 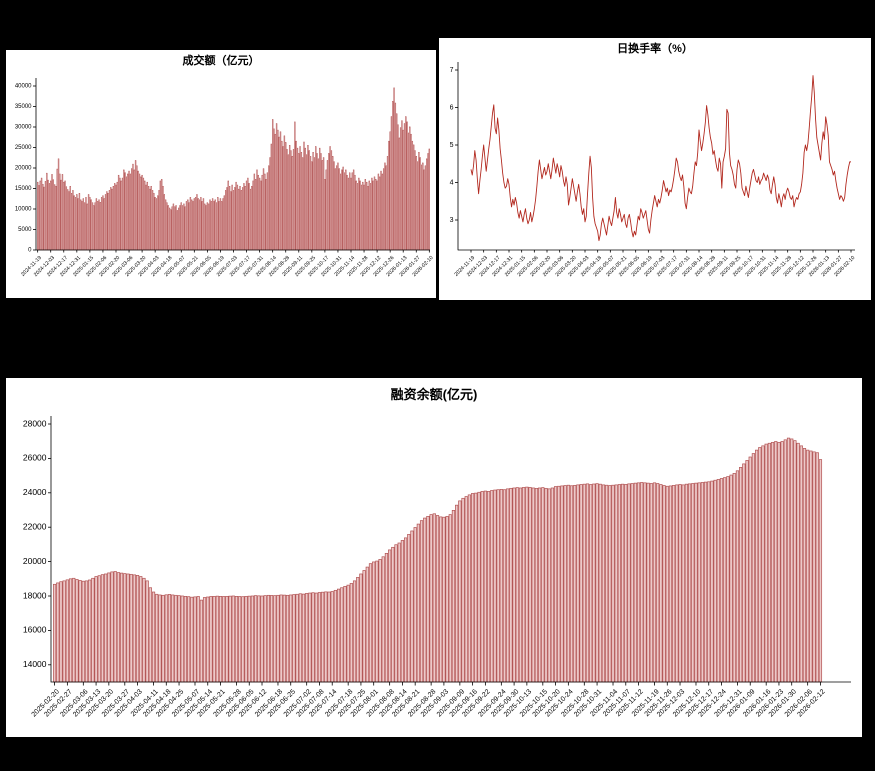 What do you see at coordinates (655, 49) in the screenshot?
I see `turnover-chart-title: 日换手率（%）` at bounding box center [655, 49].